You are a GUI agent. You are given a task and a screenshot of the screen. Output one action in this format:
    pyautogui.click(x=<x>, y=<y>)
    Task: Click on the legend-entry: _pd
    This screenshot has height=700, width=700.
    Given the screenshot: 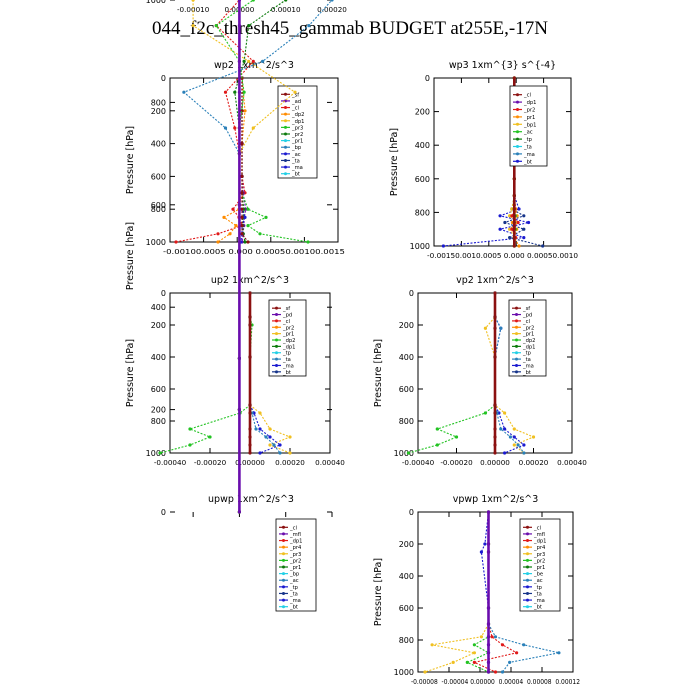 What is the action you would take?
    pyautogui.click(x=287, y=316)
    